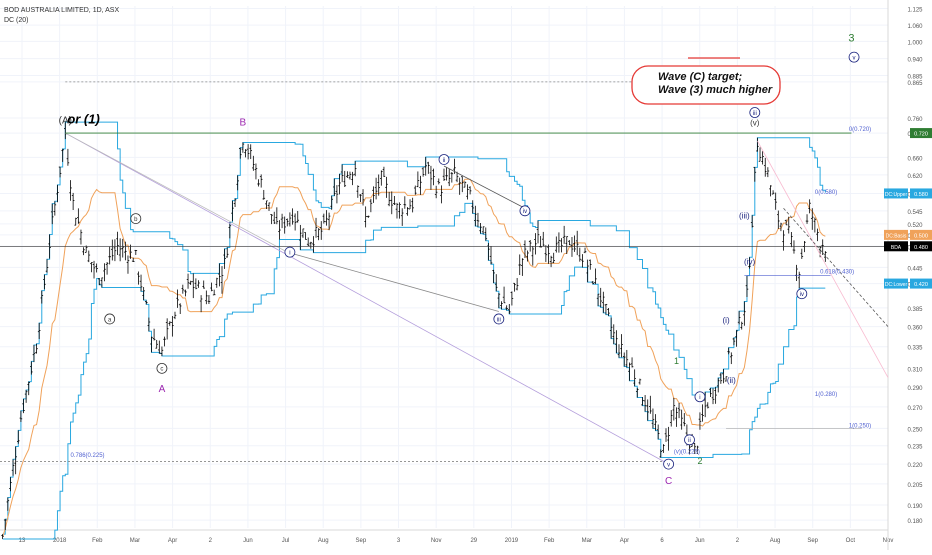 Image resolution: width=932 pixels, height=555 pixels. What do you see at coordinates (65, 121) in the screenshot?
I see `wave-label: (A)` at bounding box center [65, 121].